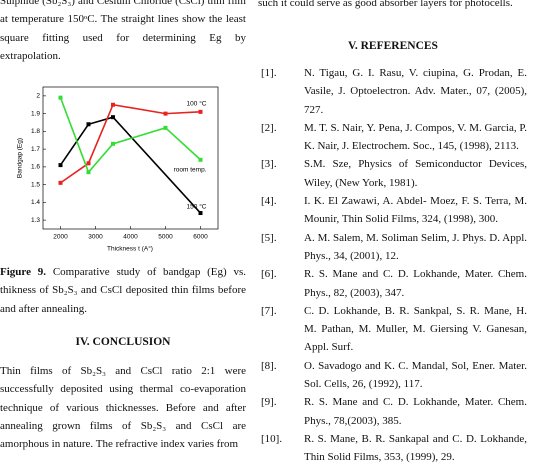 The width and height of the screenshot is (537, 467). I want to click on series-label: room temp., so click(190, 169).